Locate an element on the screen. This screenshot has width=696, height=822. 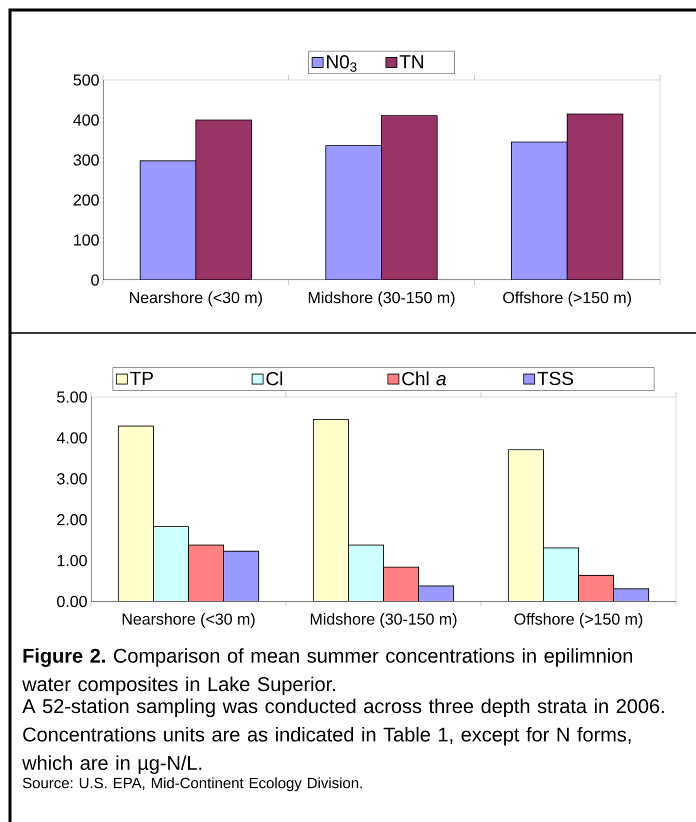
y-tick-label: 300 is located at coordinates (86, 160).